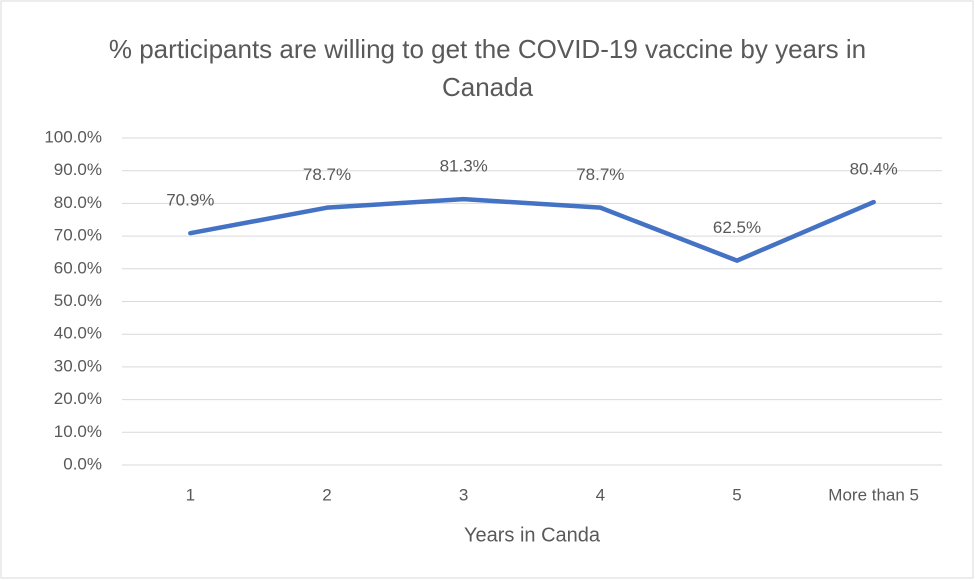  What do you see at coordinates (532, 229) in the screenshot?
I see `line-series` at bounding box center [532, 229].